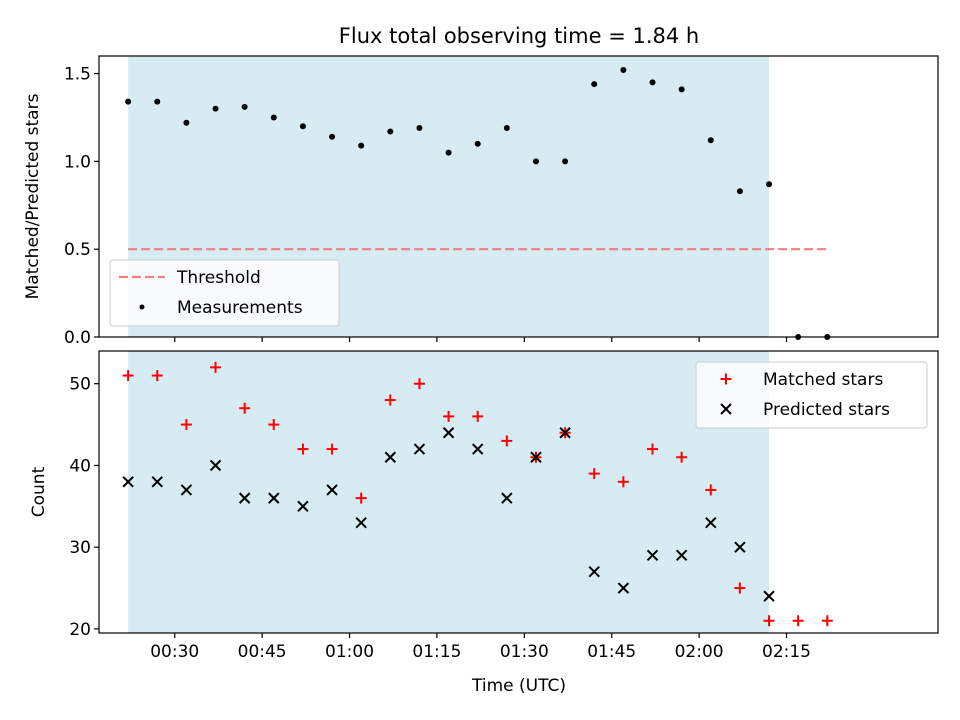 The width and height of the screenshot is (960, 720). Describe the element at coordinates (519, 36) in the screenshot. I see `chart-title: Flux total observing time = 1.84 h` at that location.